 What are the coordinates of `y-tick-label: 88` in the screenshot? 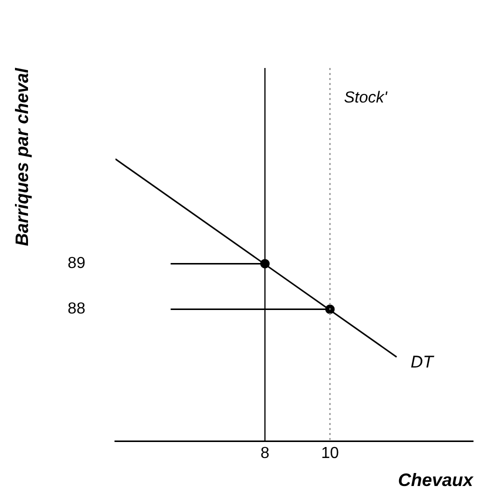 It's located at (77, 309).